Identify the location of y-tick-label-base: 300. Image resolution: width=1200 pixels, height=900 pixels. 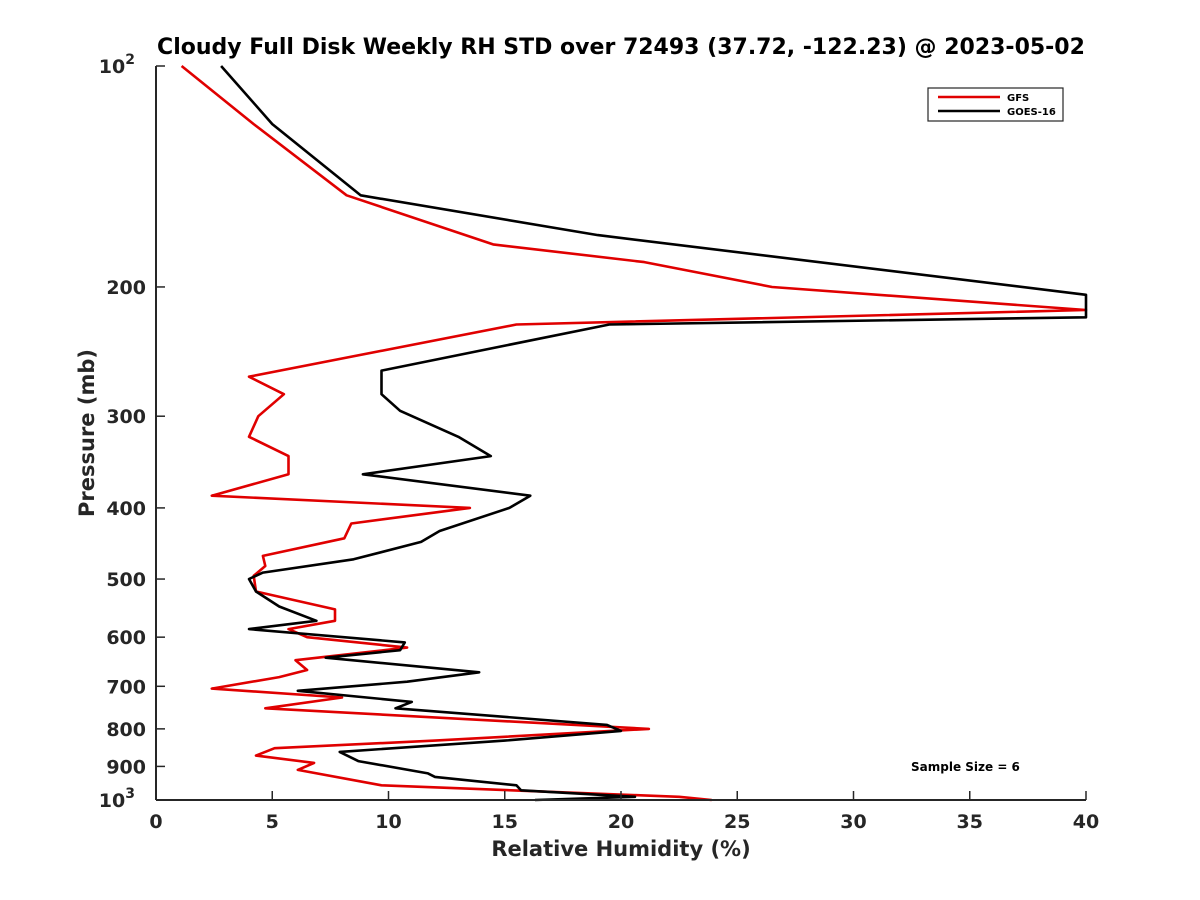
(126, 417).